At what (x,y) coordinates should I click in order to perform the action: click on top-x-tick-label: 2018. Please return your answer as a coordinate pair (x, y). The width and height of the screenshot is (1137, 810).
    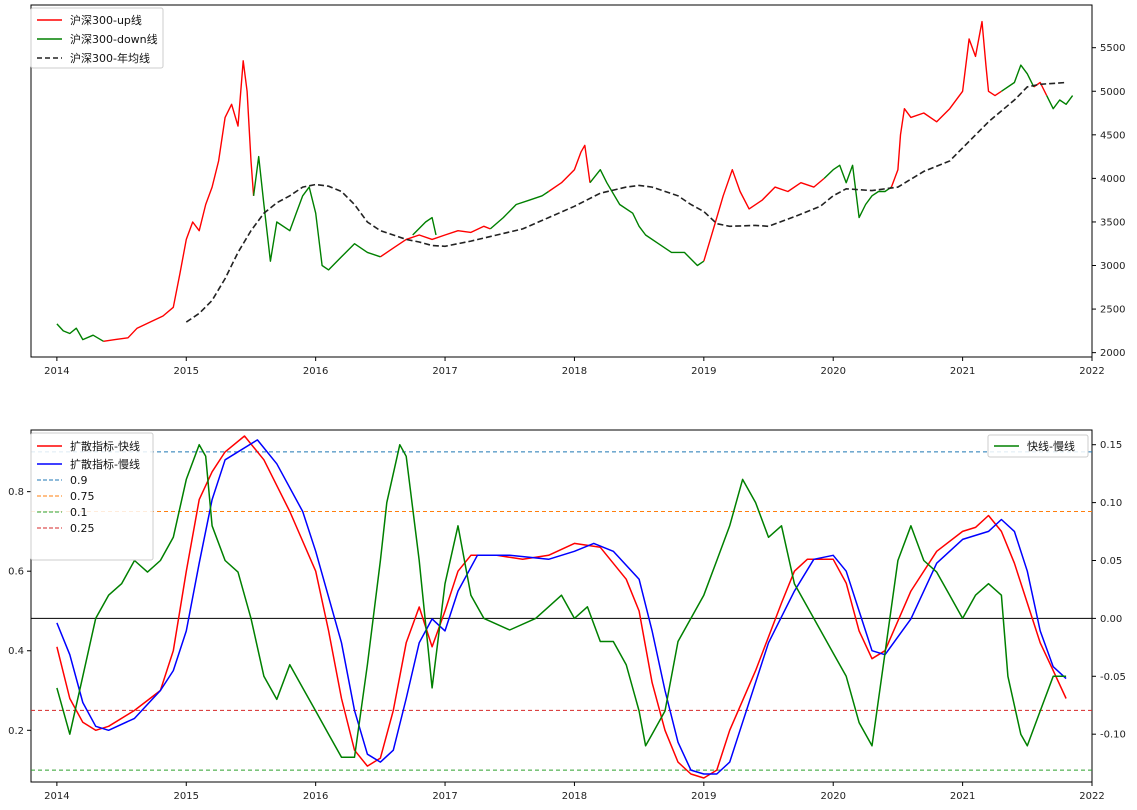
    Looking at the image, I should click on (574, 371).